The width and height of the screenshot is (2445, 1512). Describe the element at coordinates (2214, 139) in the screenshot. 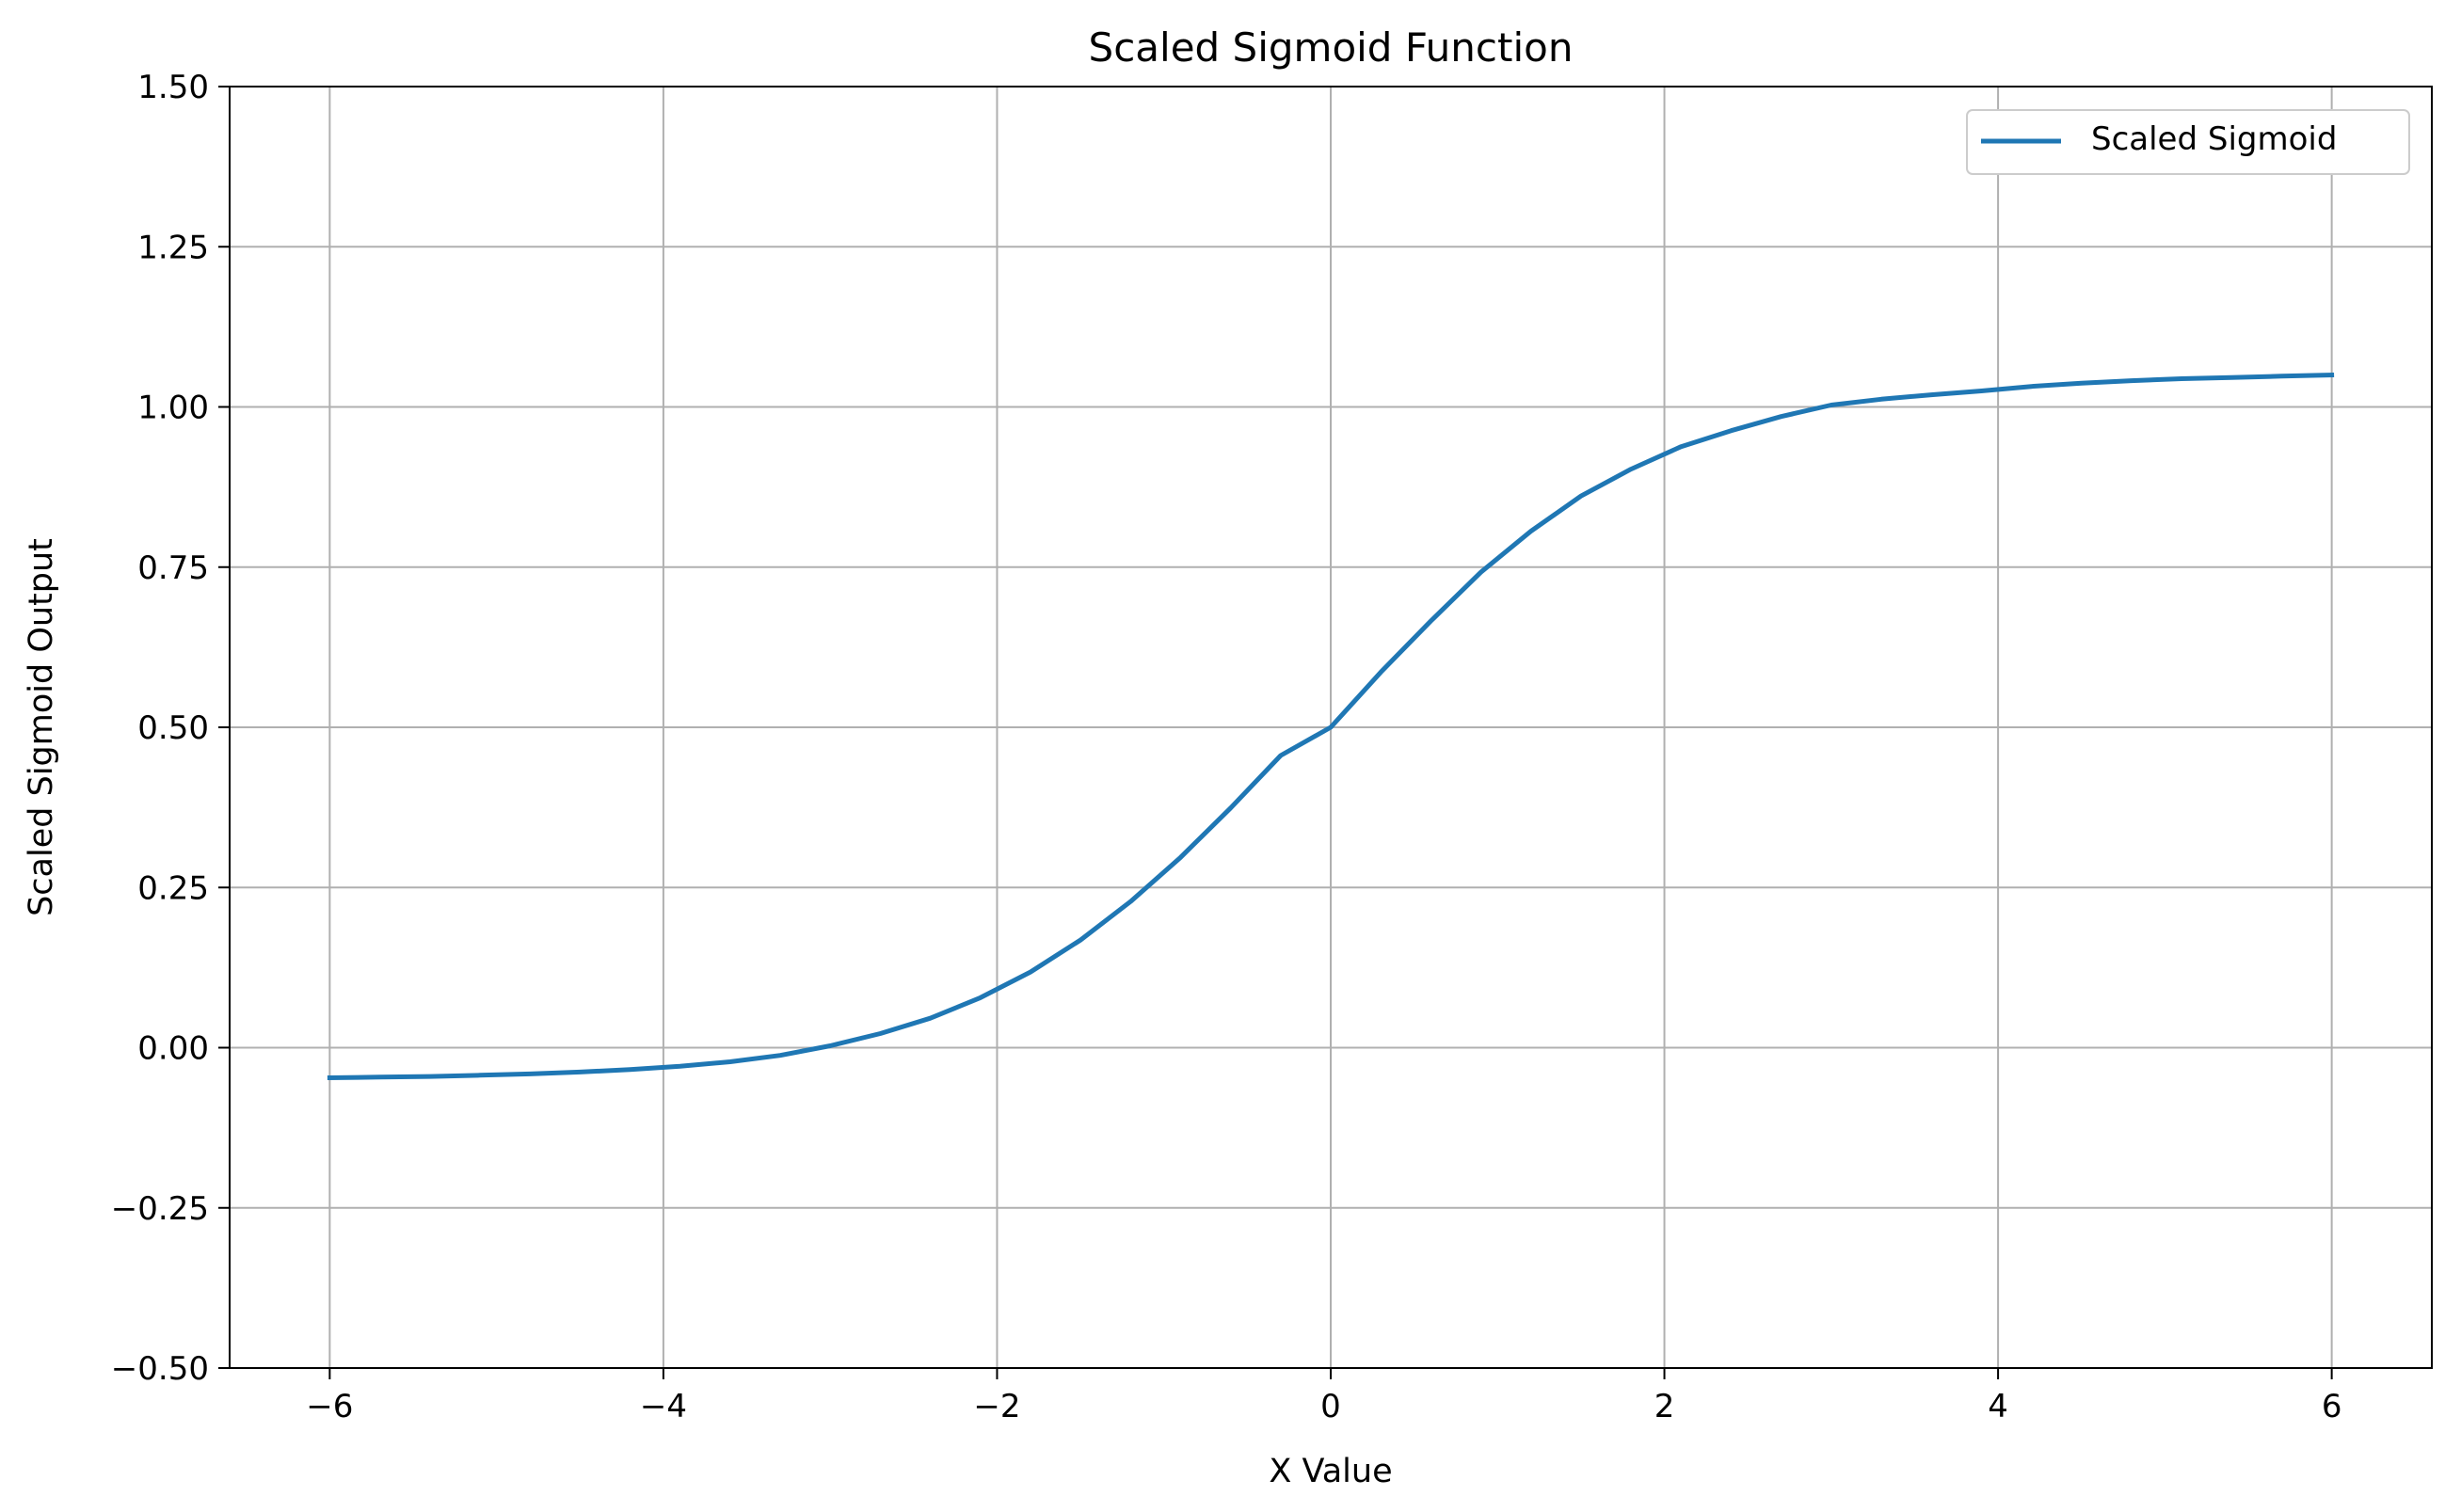

I see `legend-label: Scaled Sigmoid` at that location.